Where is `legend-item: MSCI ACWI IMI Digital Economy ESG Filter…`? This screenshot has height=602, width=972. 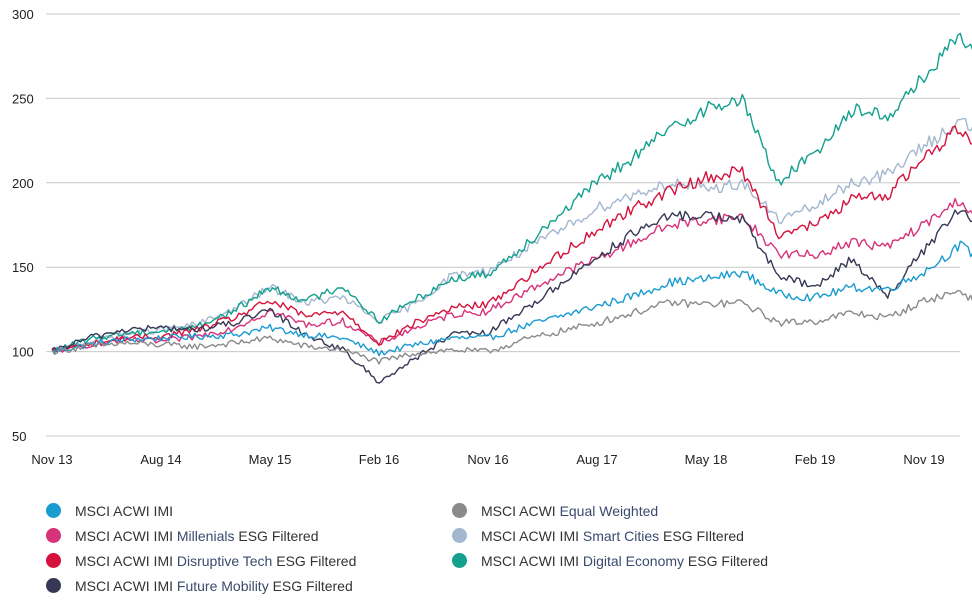 legend-item: MSCI ACWI IMI Digital Economy ESG Filter… is located at coordinates (610, 560).